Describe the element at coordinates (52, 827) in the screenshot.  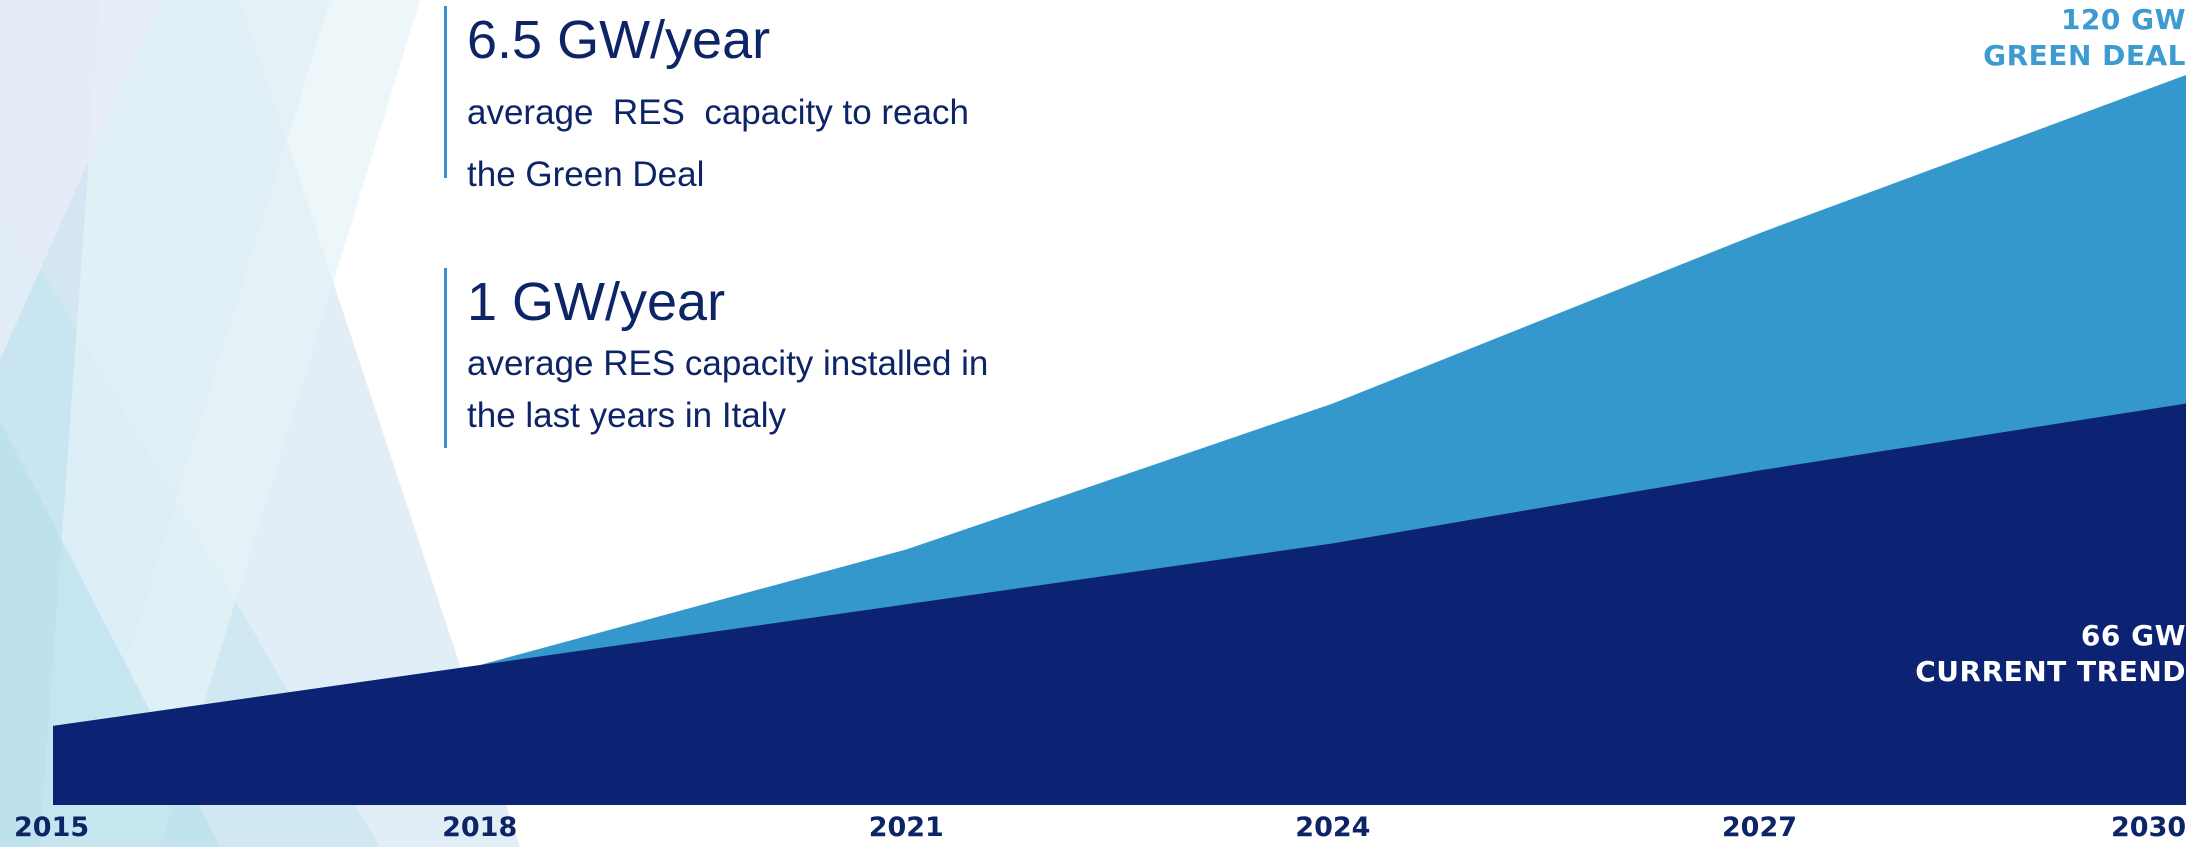
I see `x-tick-label: 2015` at that location.